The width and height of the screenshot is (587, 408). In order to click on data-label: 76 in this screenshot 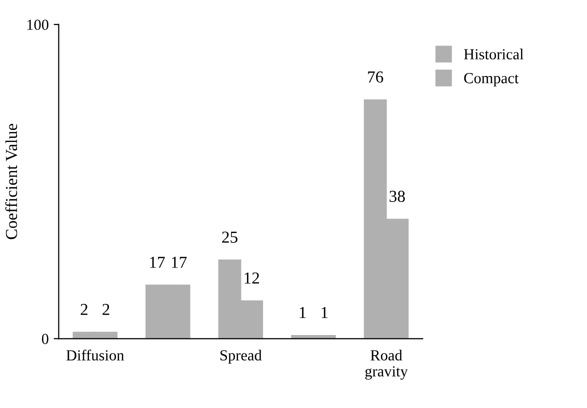, I will do `click(376, 77)`.